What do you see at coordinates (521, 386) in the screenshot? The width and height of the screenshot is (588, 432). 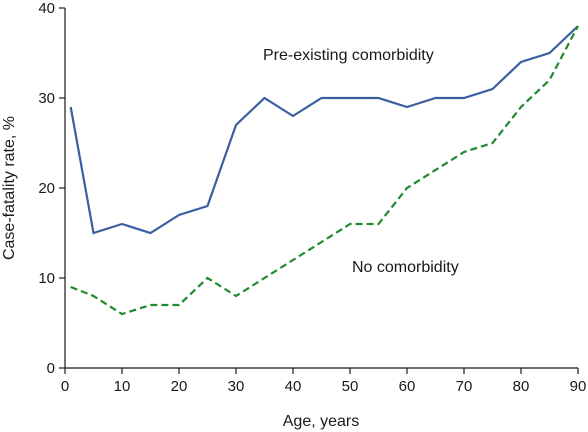 I see `x-tick-label: 80` at bounding box center [521, 386].